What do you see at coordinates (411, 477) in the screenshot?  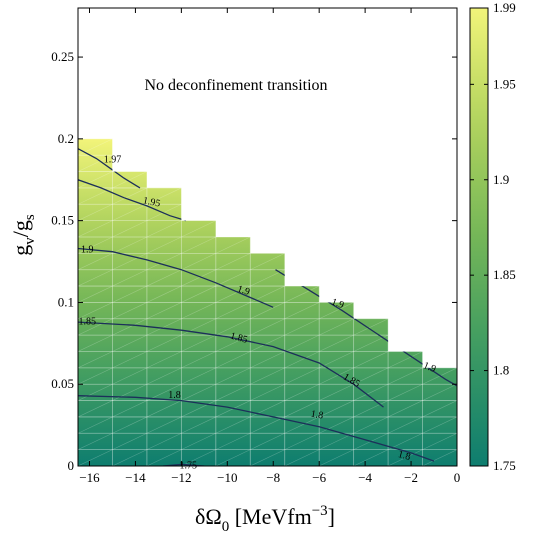 I see `x-tick-label: −2` at bounding box center [411, 477].